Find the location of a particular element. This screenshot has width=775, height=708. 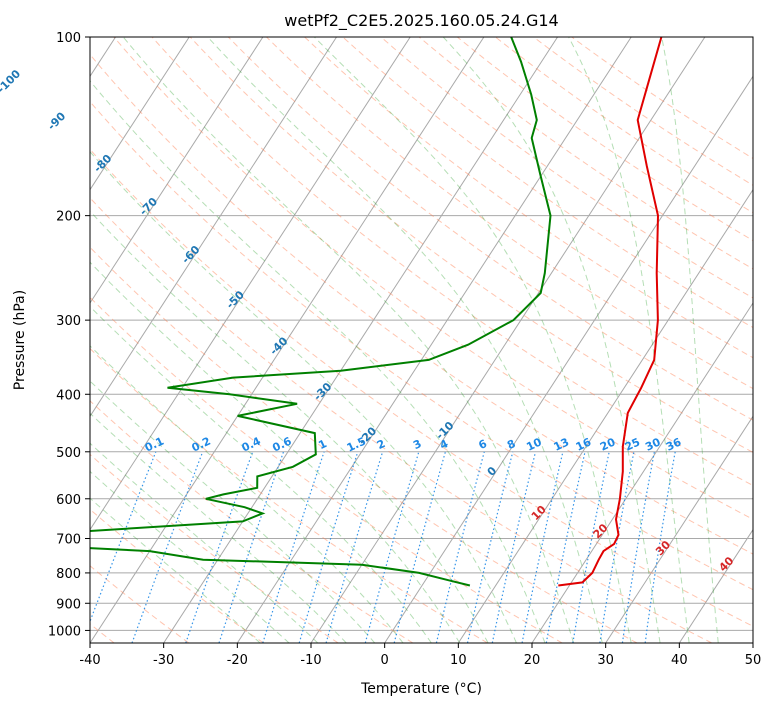

x-tick-label: 30 is located at coordinates (605, 660).